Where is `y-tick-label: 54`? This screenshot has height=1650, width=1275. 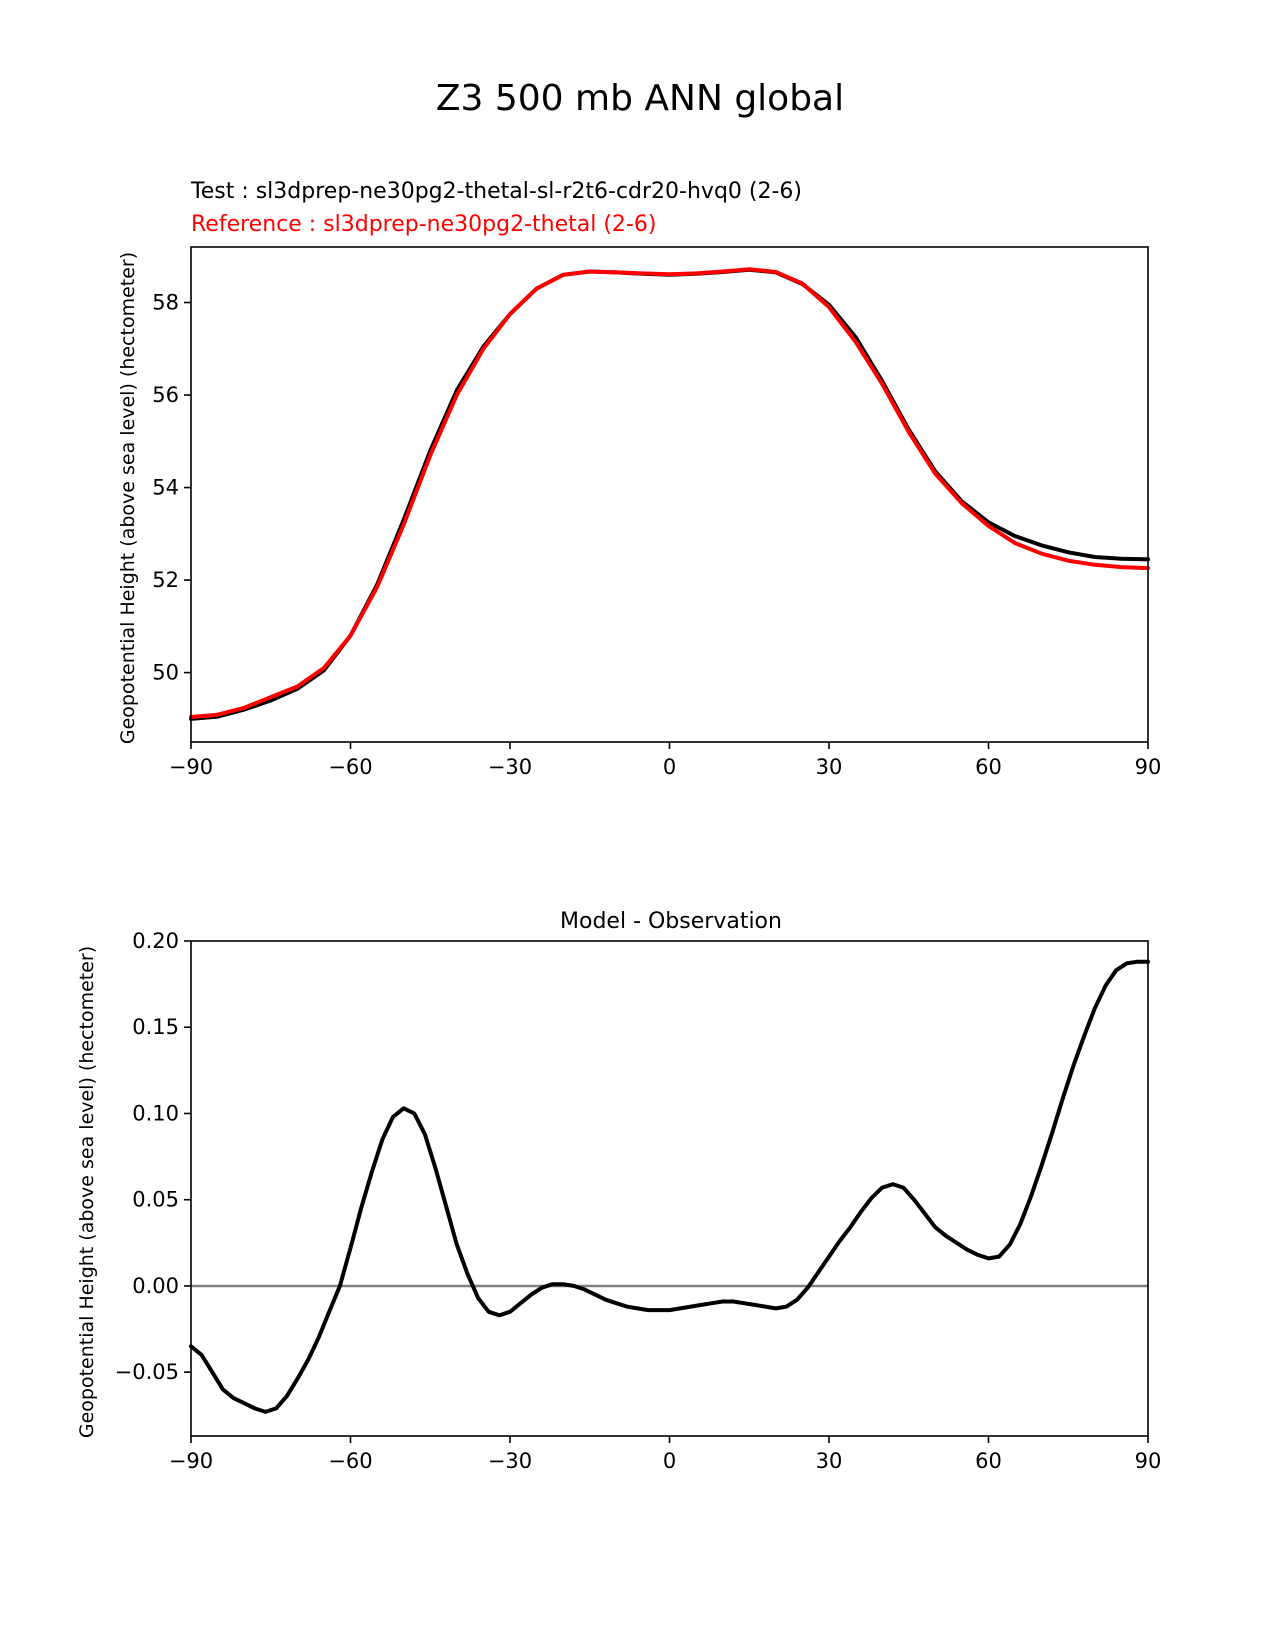
y-tick-label: 54 is located at coordinates (165, 488).